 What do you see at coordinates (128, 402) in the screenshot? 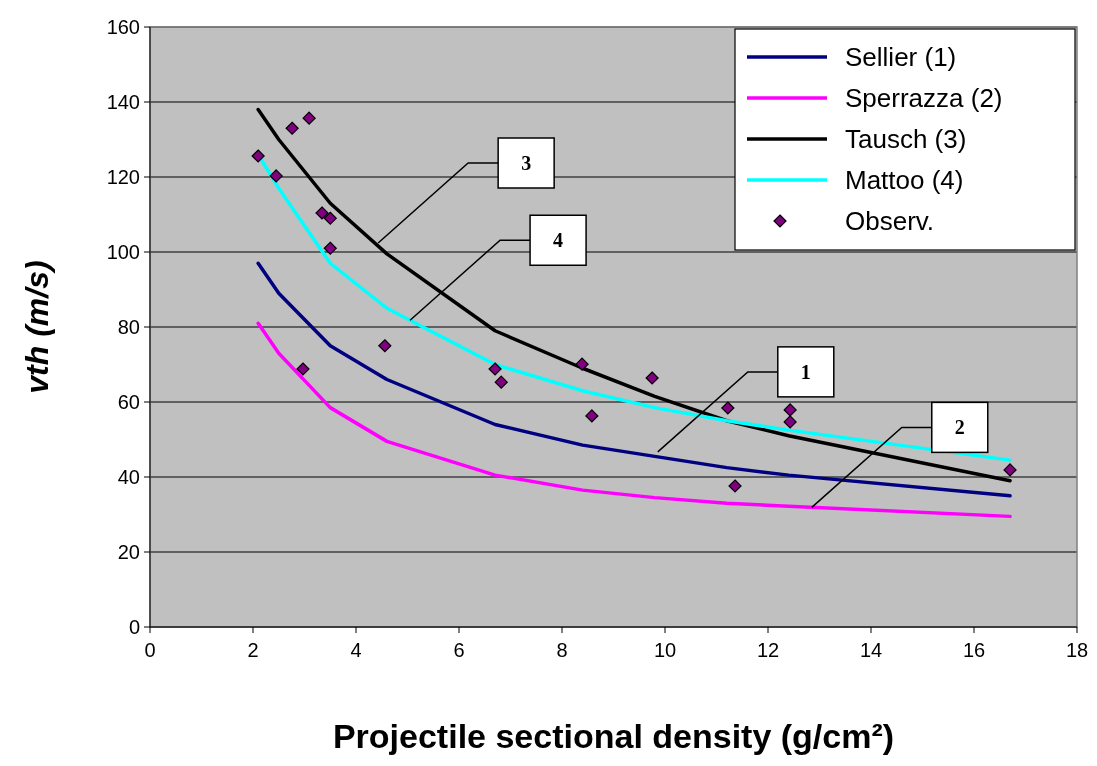
I see `y-tick-label: 60` at bounding box center [128, 402].